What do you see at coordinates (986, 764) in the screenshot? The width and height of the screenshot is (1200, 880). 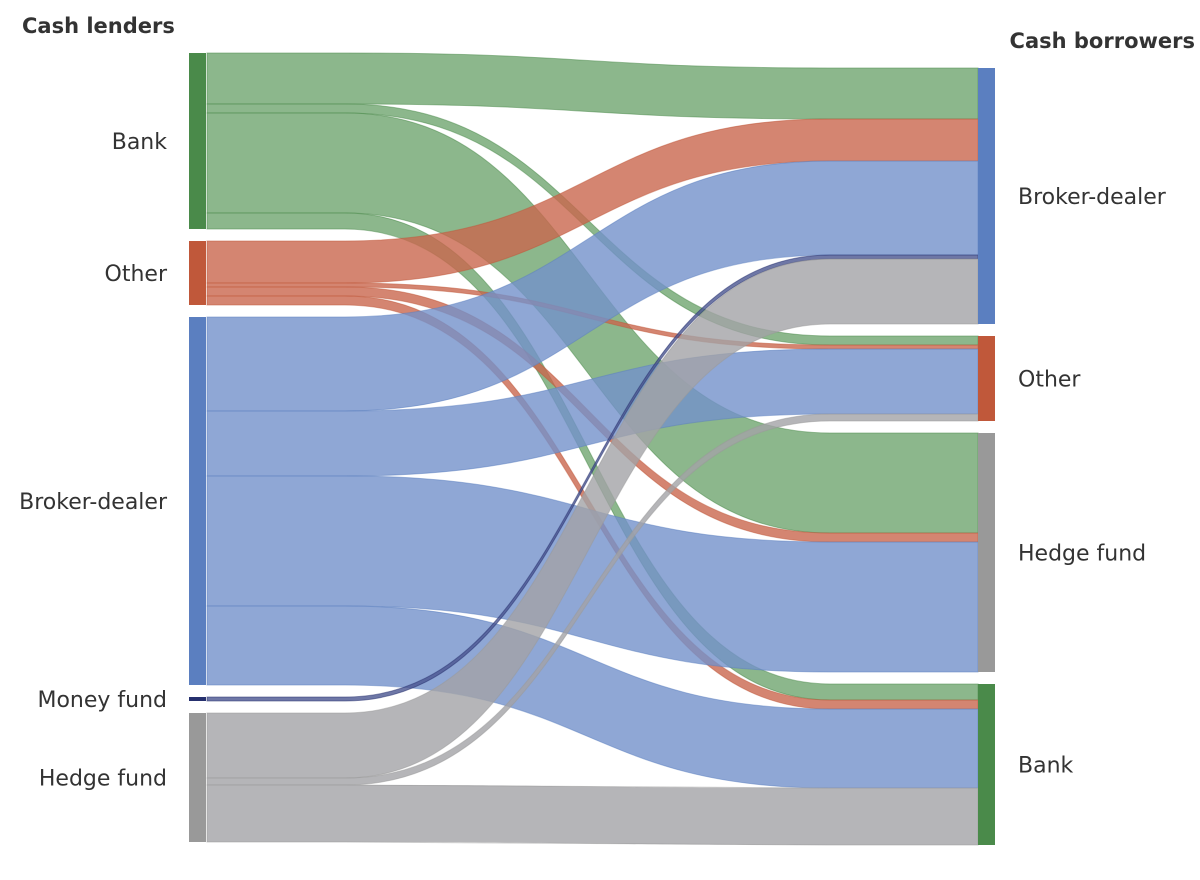 I see `target-node-bank` at bounding box center [986, 764].